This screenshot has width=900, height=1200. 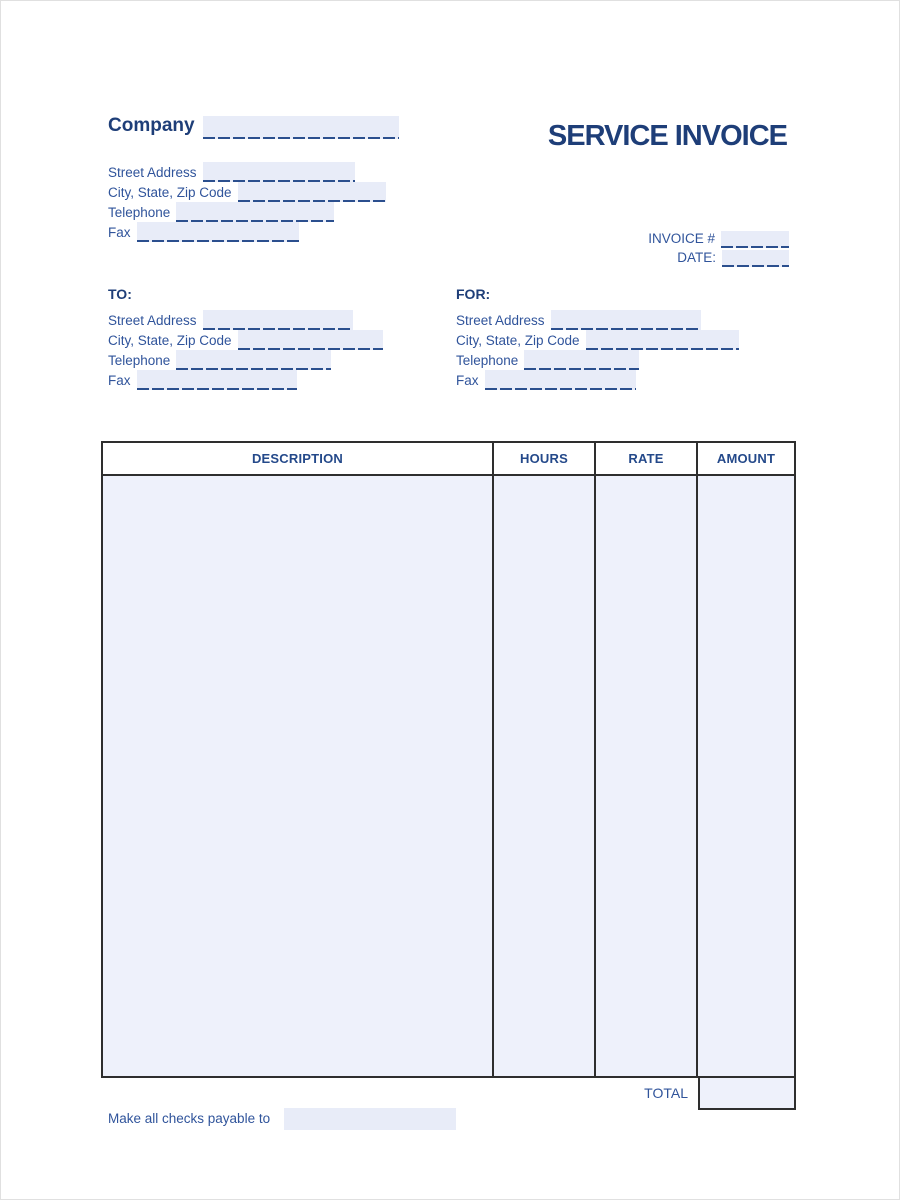 I want to click on to-fax-field, so click(x=216, y=380).